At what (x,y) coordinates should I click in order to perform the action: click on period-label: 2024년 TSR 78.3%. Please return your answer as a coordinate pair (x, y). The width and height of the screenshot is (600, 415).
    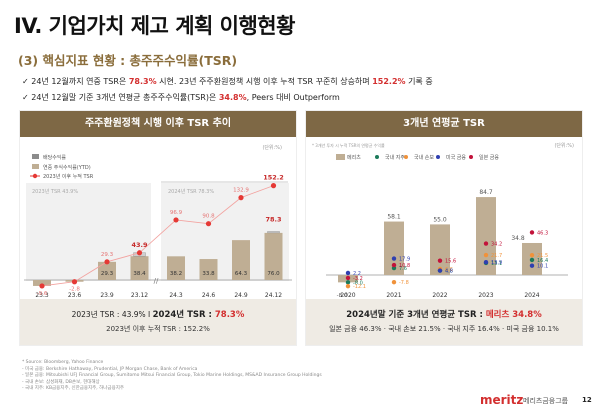
    Looking at the image, I should click on (191, 191).